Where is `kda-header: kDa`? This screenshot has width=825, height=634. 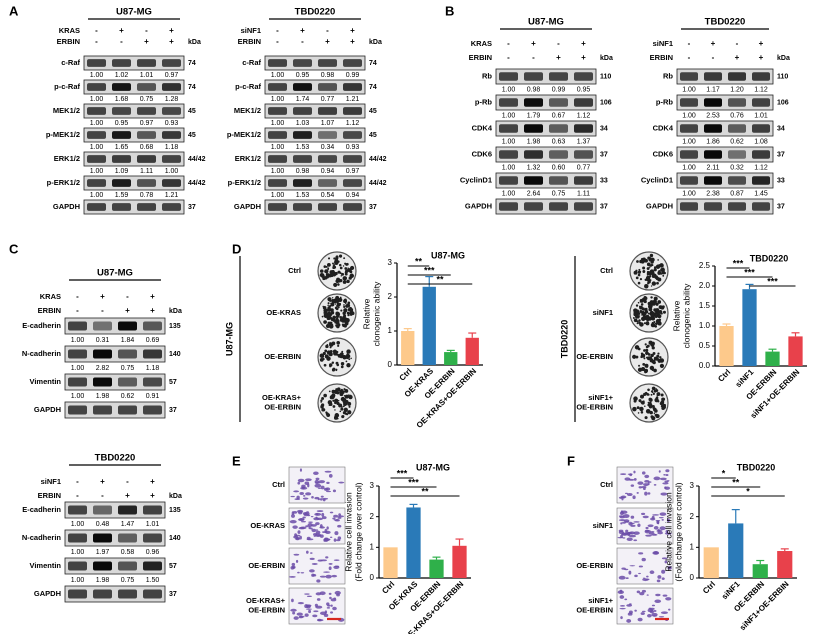 kda-header: kDa is located at coordinates (606, 58).